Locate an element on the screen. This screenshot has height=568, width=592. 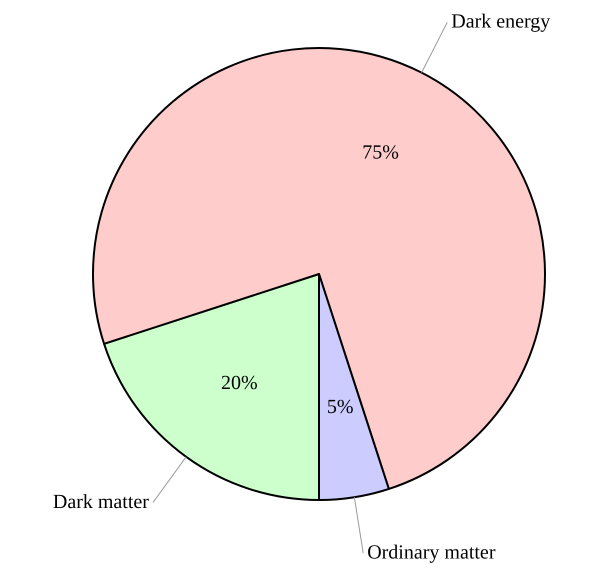
slice-label: Dark energy is located at coordinates (500, 21).